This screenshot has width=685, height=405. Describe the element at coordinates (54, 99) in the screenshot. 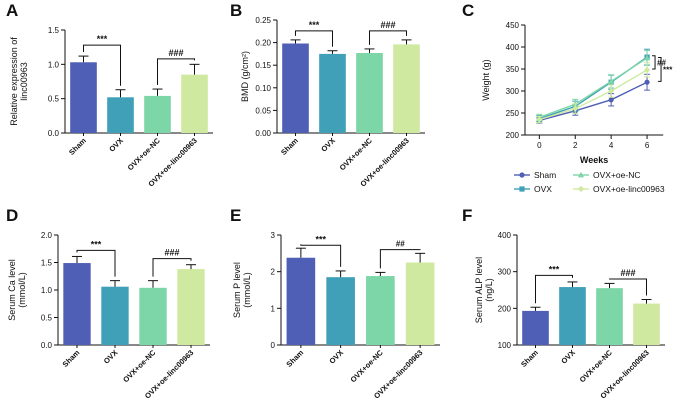

I see `y-tick-label: 0.5` at that location.